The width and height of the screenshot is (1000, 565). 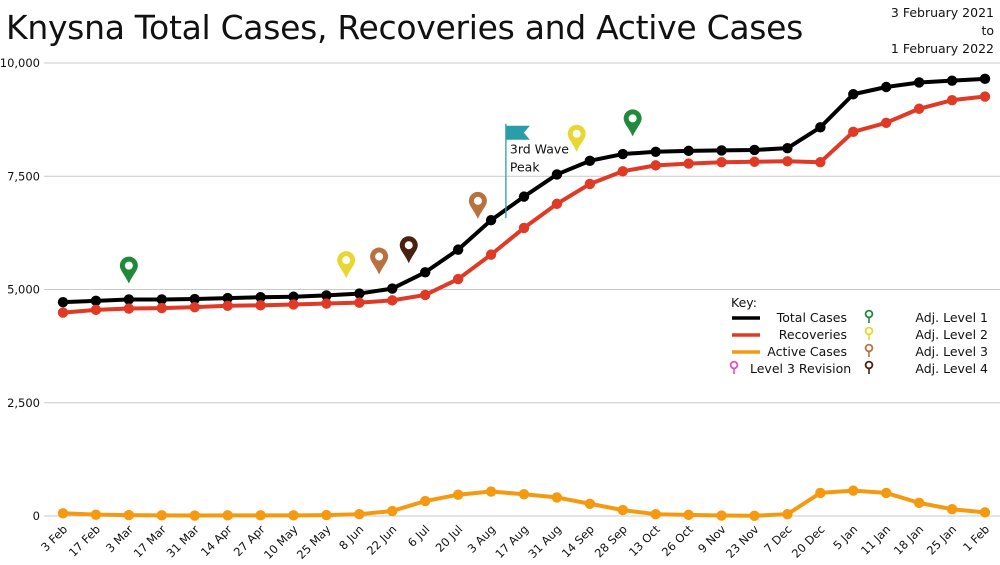 What do you see at coordinates (807, 351) in the screenshot?
I see `legend-item-label: Active Cases` at bounding box center [807, 351].